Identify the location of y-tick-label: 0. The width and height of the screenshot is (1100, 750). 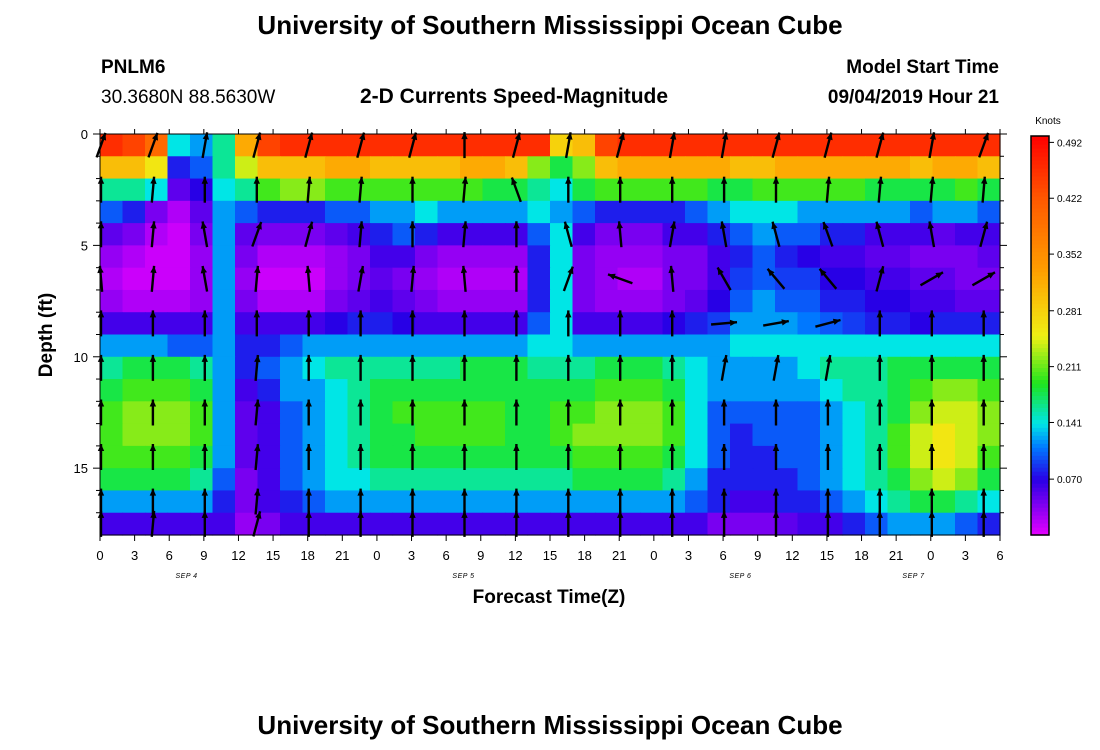
(84, 134).